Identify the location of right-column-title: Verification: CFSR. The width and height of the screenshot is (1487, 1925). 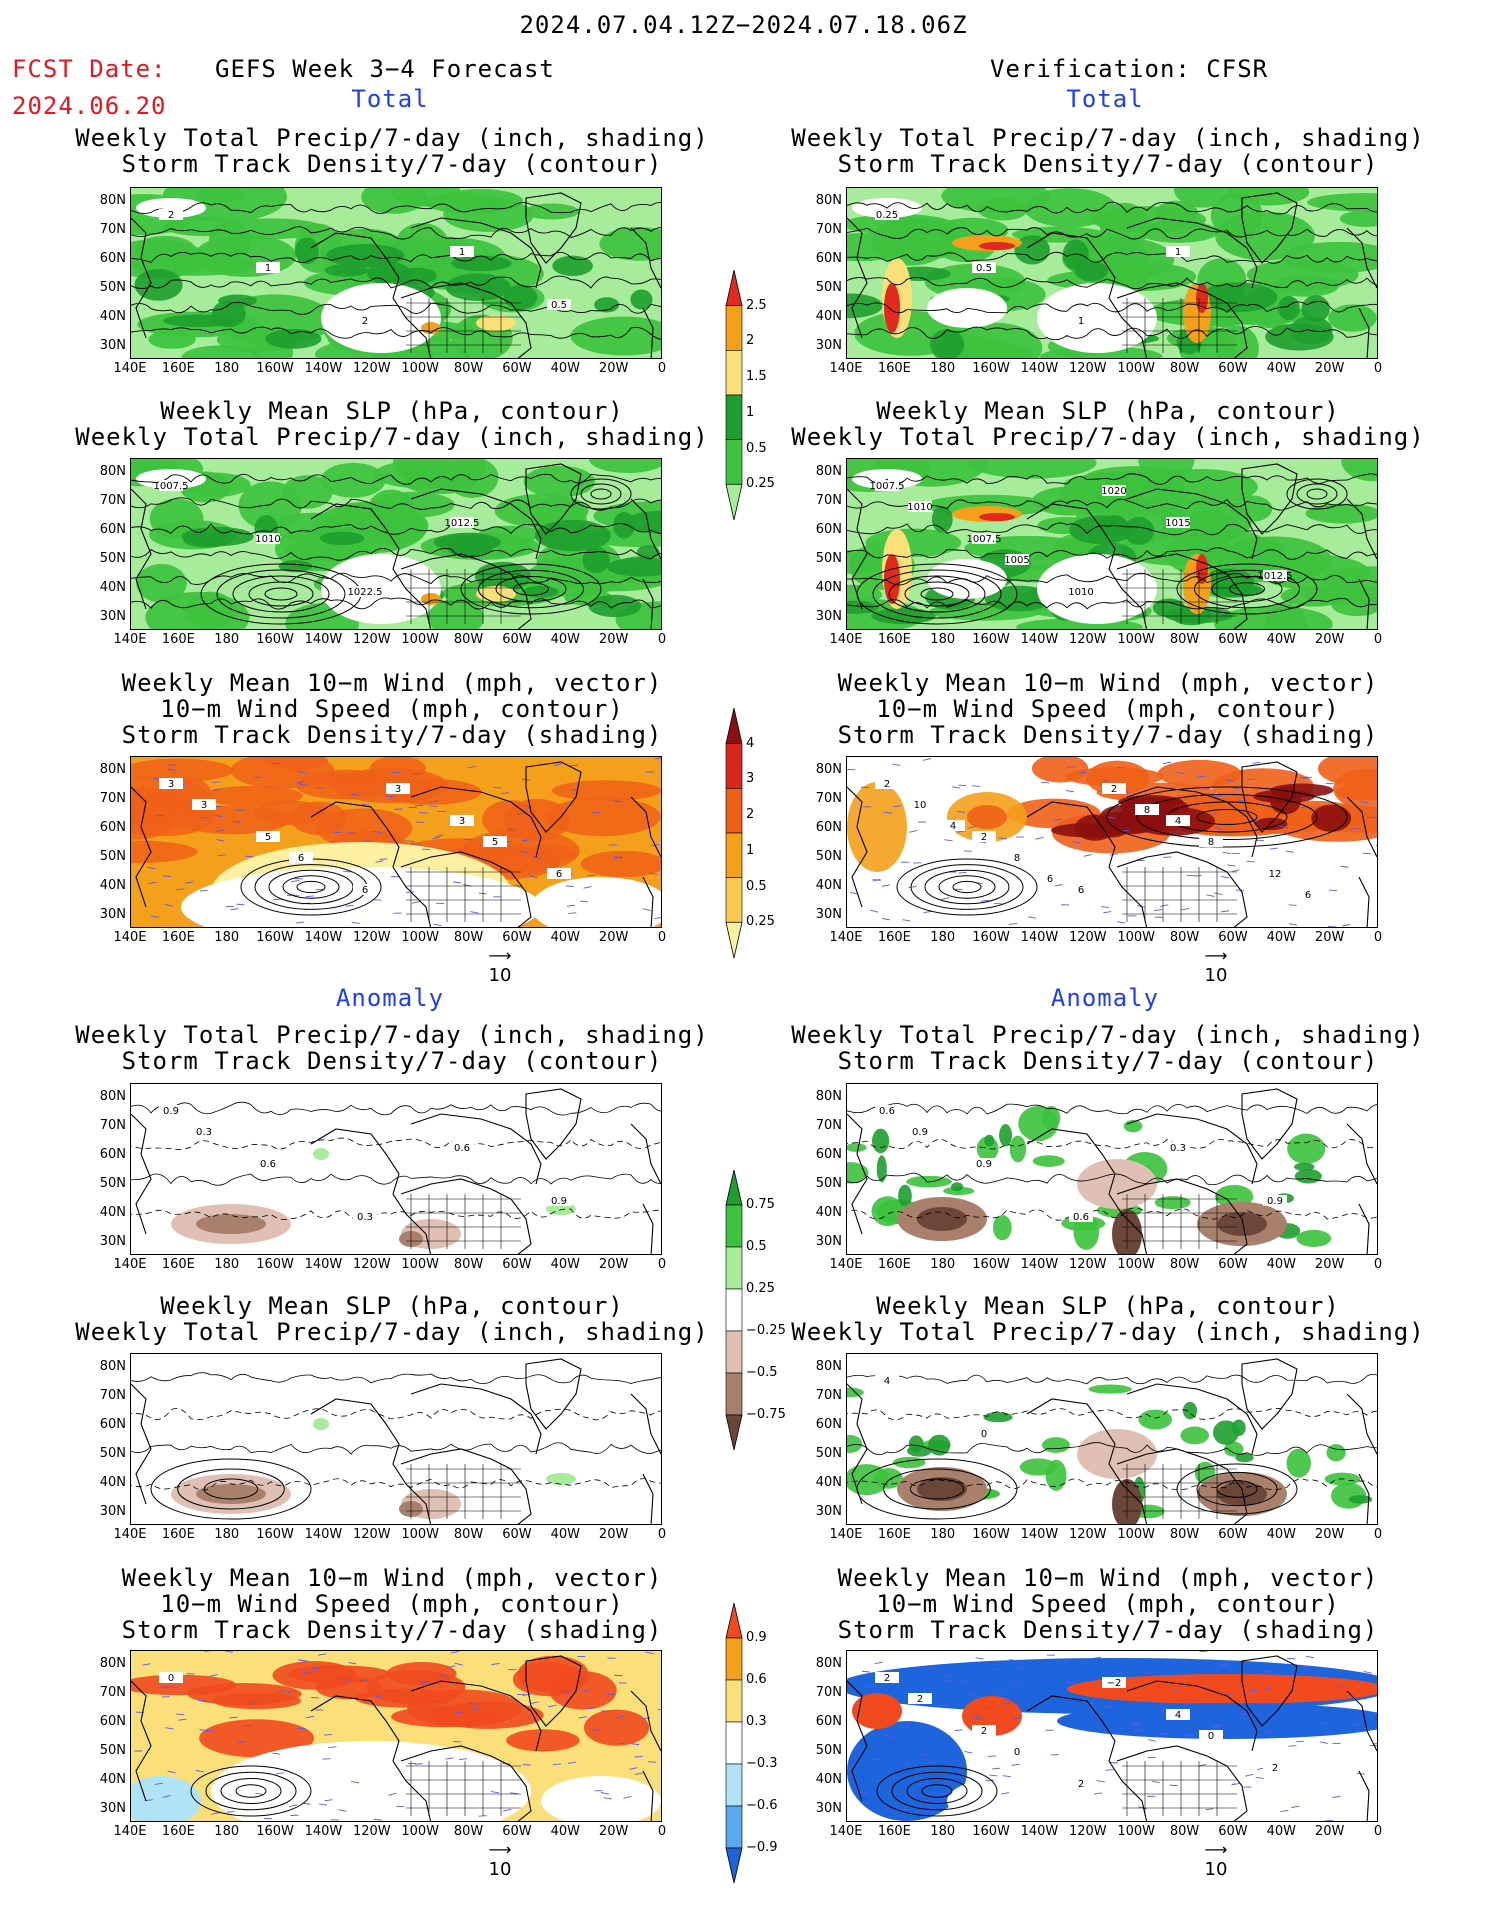
(1129, 69).